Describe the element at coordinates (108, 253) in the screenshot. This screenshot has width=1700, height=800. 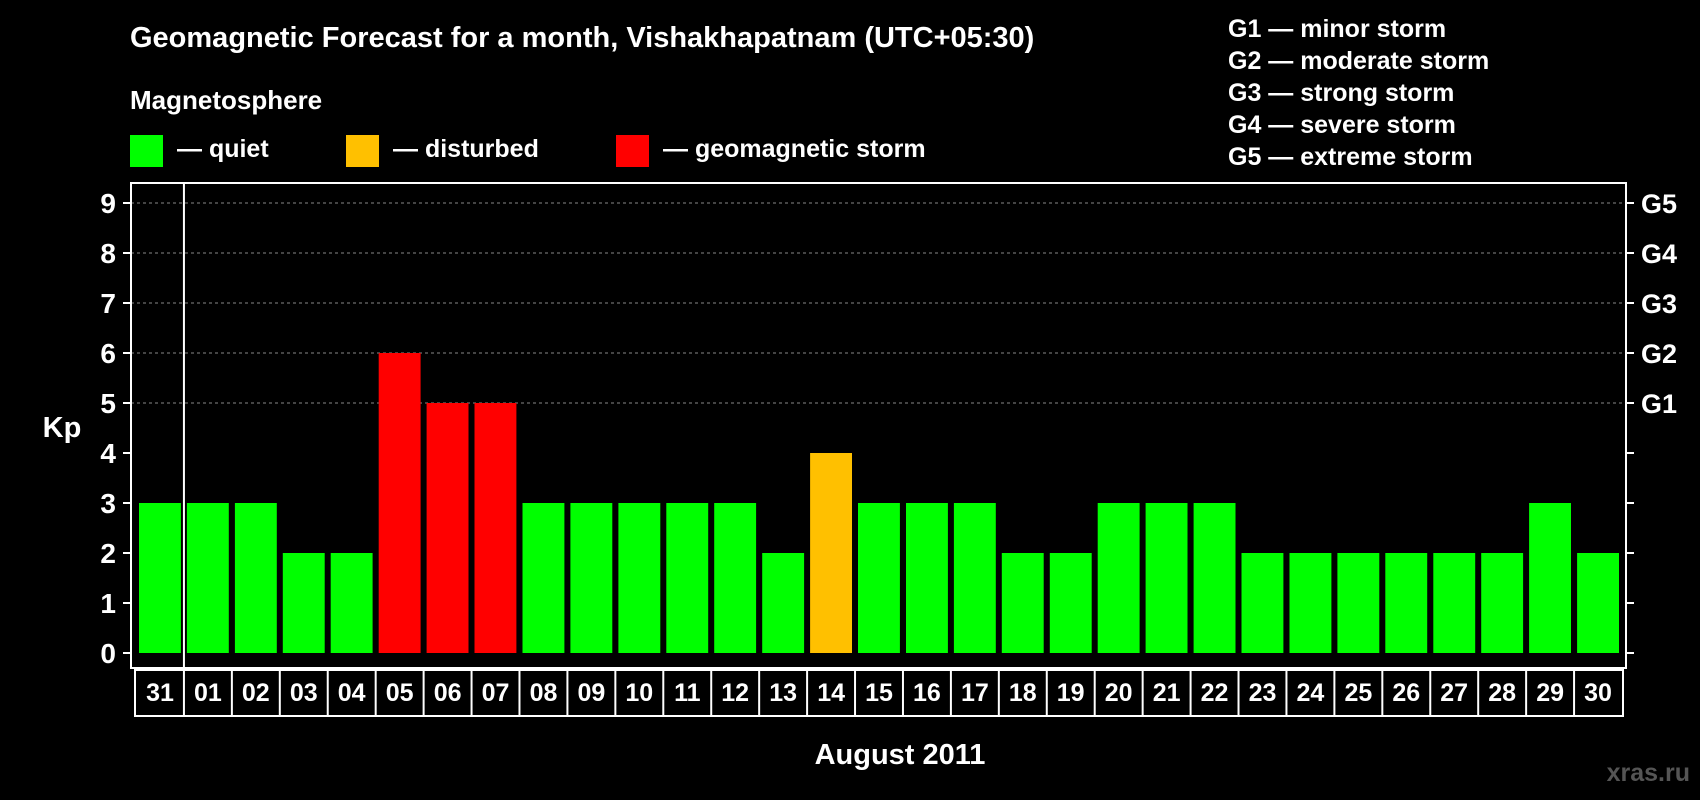
I see `y-tick-label-8: 8` at that location.